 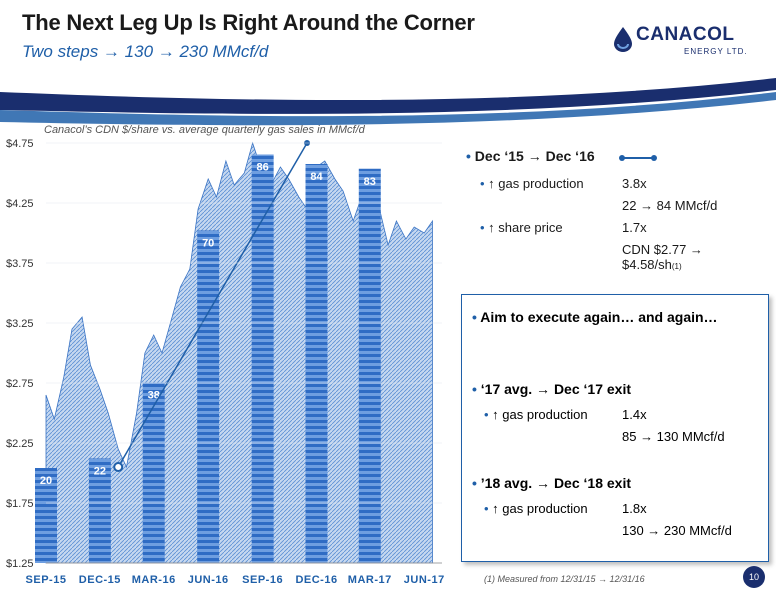 What do you see at coordinates (118, 467) in the screenshot?
I see `trend-start-point` at bounding box center [118, 467].